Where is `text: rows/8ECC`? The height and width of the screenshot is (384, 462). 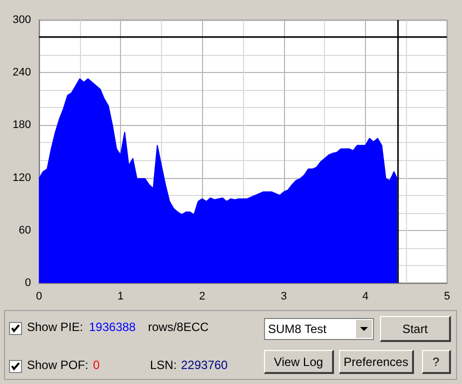 text: rows/8ECC is located at coordinates (178, 327).